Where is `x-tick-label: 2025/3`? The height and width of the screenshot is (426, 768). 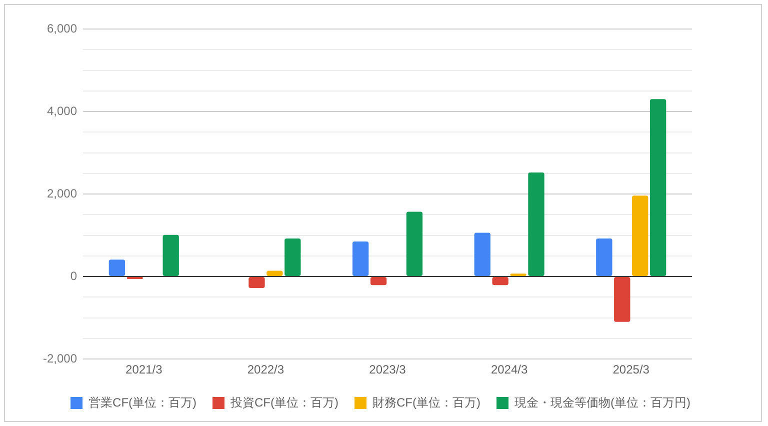 x-tick-label: 2025/3 is located at coordinates (631, 369).